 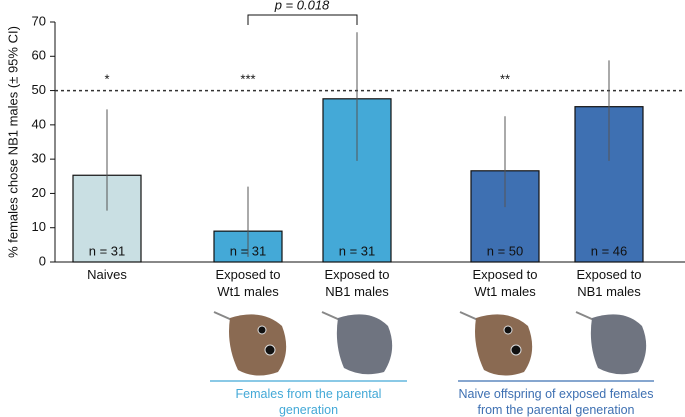 I want to click on significance: ***, so click(x=247, y=78).